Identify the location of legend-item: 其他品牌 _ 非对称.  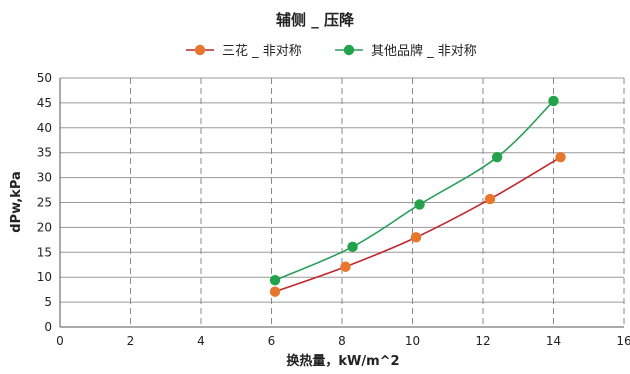
(406, 51).